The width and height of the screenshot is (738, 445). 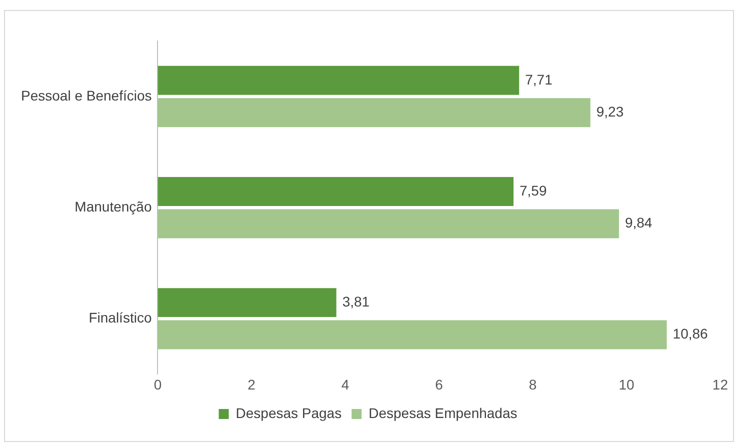 What do you see at coordinates (158, 384) in the screenshot?
I see `x-tick-label: 0` at bounding box center [158, 384].